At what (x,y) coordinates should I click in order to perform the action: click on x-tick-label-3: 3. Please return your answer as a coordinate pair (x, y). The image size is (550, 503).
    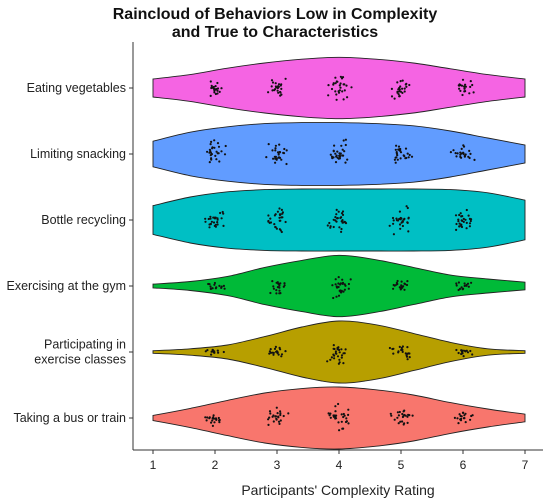
    Looking at the image, I should click on (277, 465).